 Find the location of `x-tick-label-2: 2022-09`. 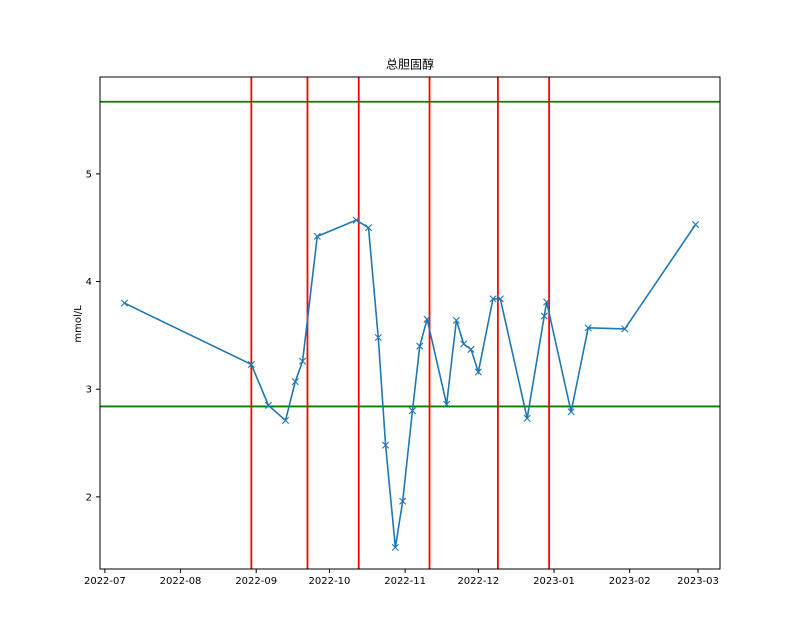

x-tick-label-2: 2022-09 is located at coordinates (256, 581).